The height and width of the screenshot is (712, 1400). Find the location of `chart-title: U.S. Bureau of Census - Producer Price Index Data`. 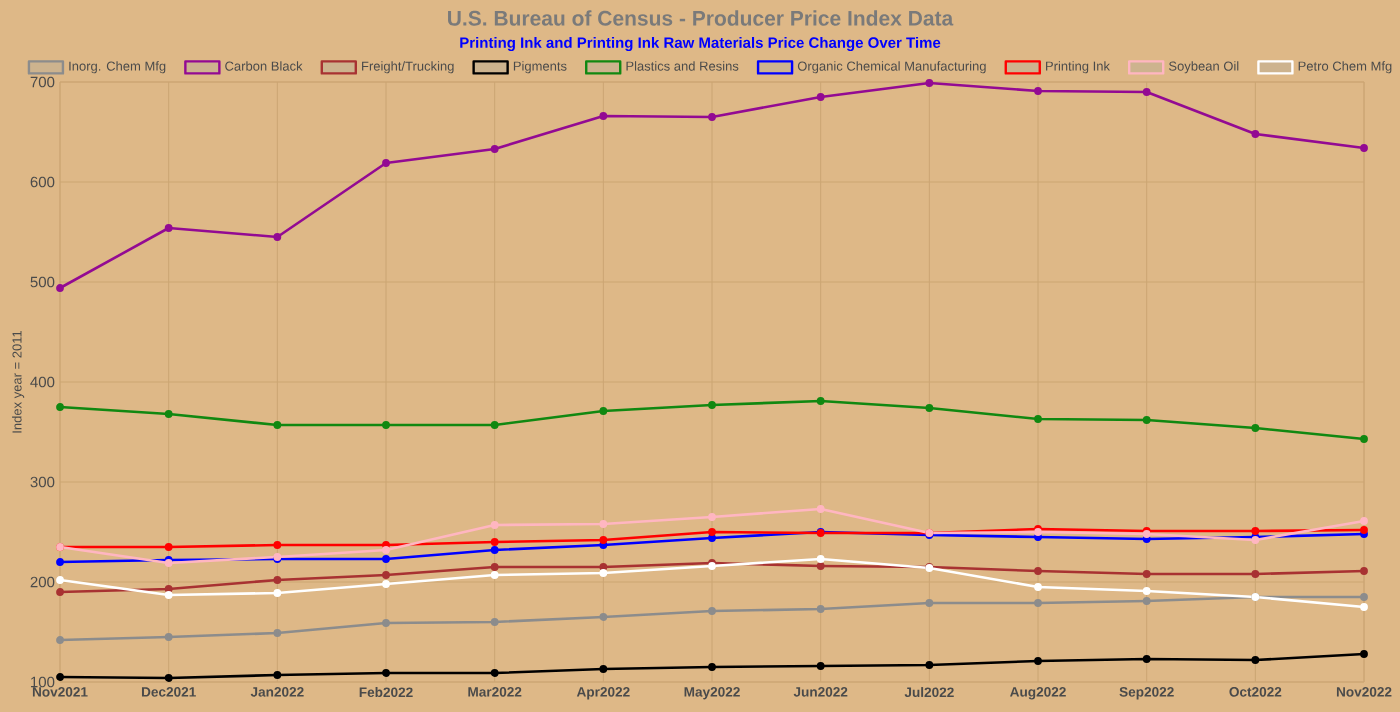

chart-title: U.S. Bureau of Census - Producer Price Index Data is located at coordinates (701, 18).